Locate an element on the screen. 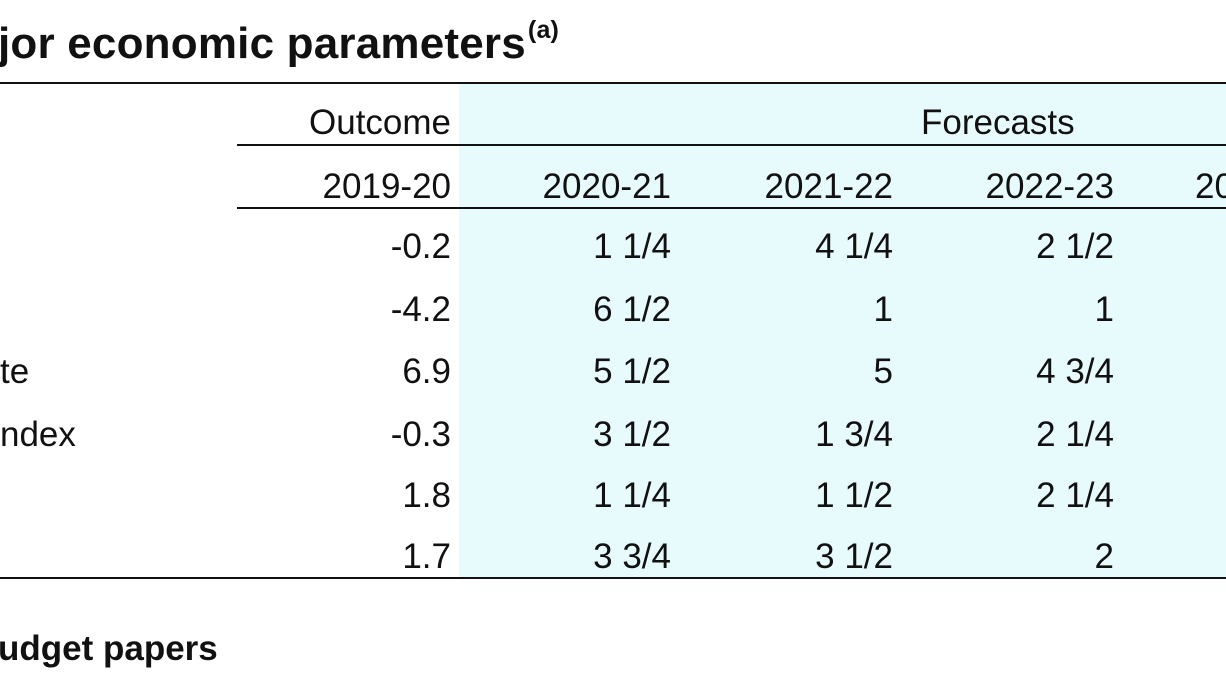 This screenshot has height=690, width=1226. table-cell: -4.2 is located at coordinates (420, 309).